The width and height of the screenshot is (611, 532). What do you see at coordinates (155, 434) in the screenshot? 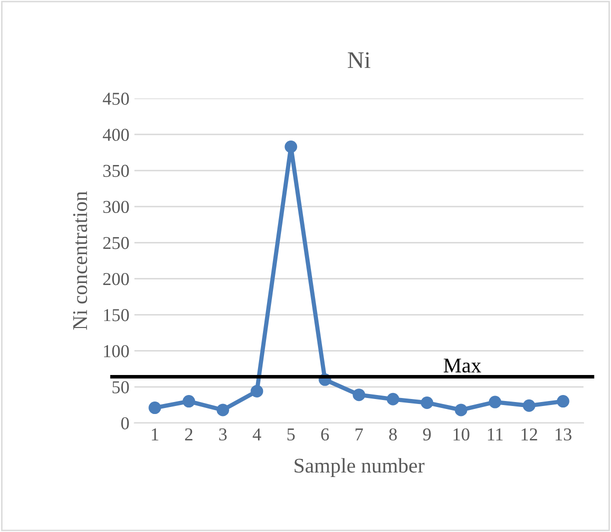
I see `x-tick-label: 1` at bounding box center [155, 434].